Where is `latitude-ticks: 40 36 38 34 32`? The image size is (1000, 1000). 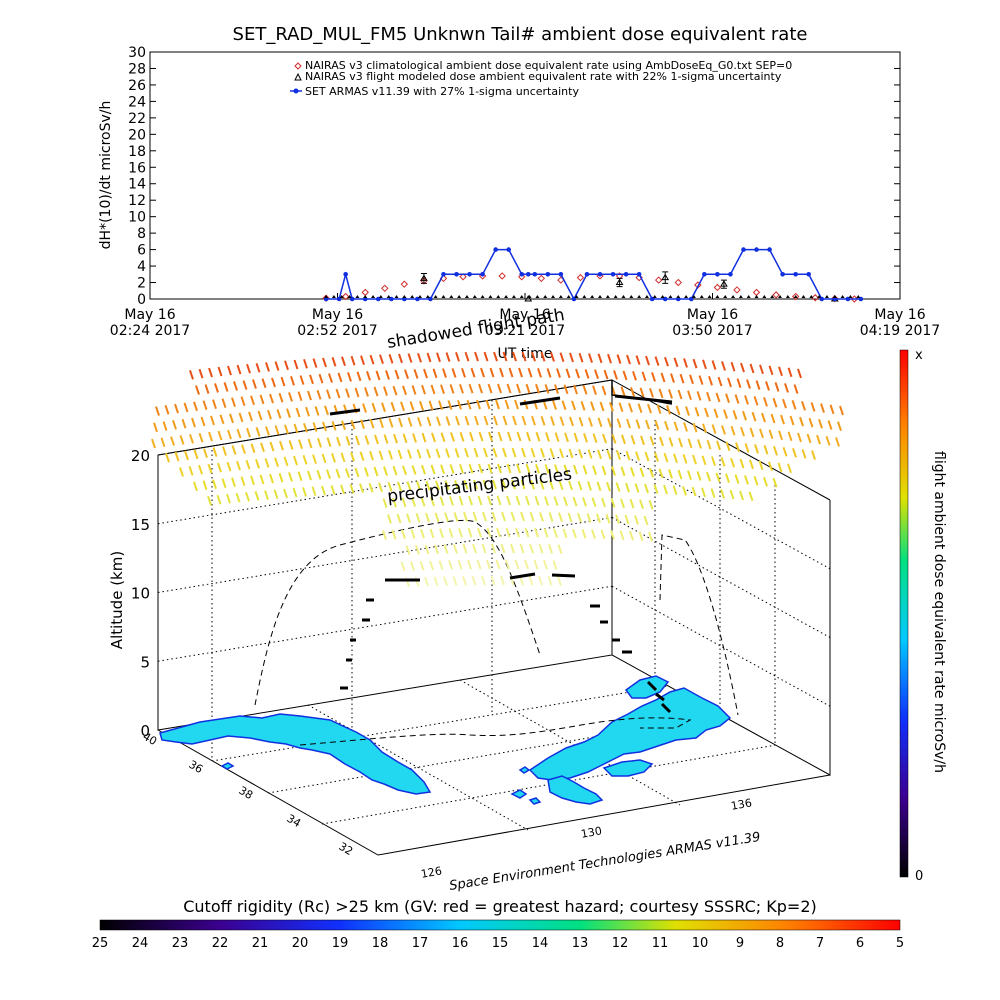
latitude-ticks: 40 36 38 34 32 is located at coordinates (247, 794).